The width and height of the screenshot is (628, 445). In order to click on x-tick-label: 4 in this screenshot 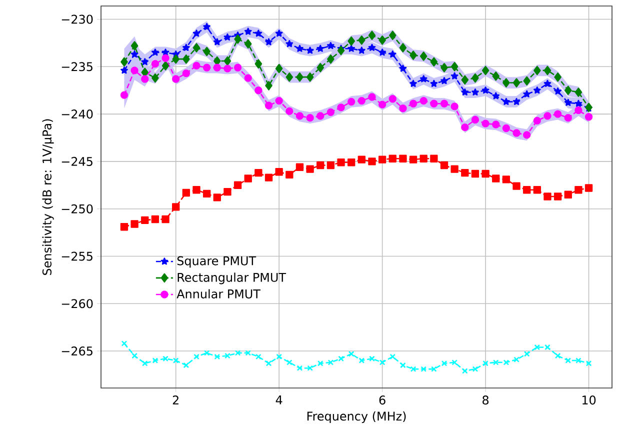, I will do `click(279, 400)`.